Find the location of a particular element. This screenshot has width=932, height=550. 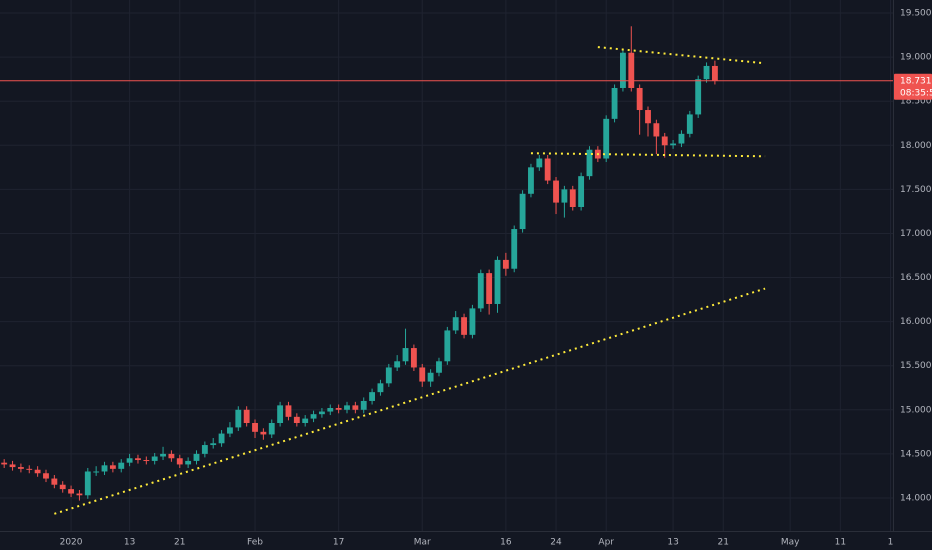

x-tick-label: 17 is located at coordinates (338, 543).